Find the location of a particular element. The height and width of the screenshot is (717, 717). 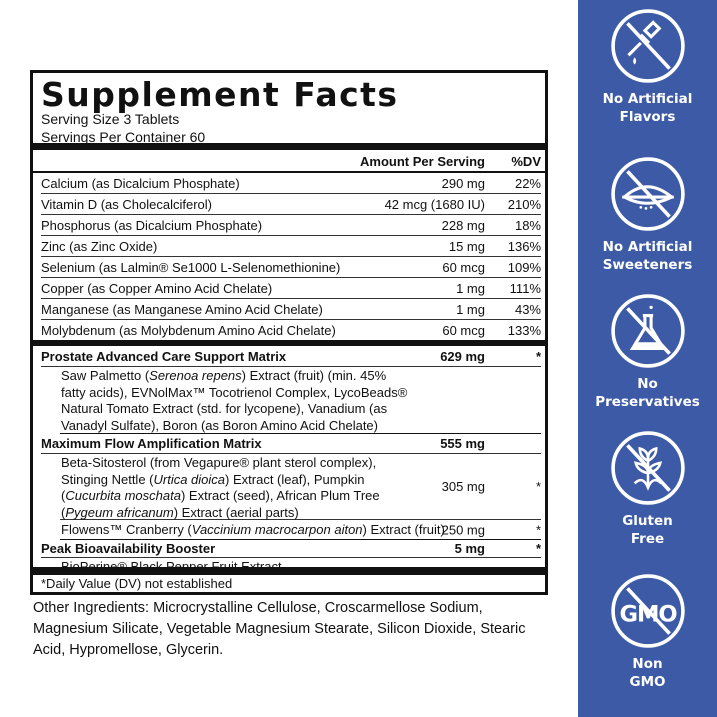

blend-name: Prostate Advanced Care Support Matrix is located at coordinates (164, 356).